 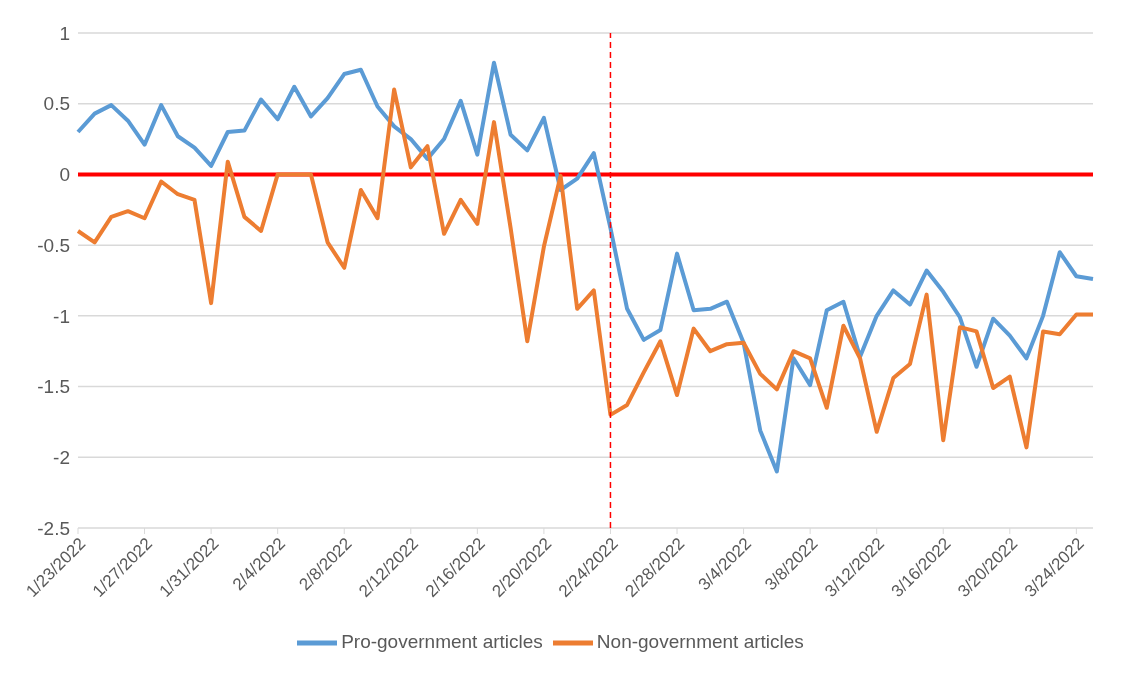 What do you see at coordinates (53, 528) in the screenshot?
I see `y-tick-label: -2.5` at bounding box center [53, 528].